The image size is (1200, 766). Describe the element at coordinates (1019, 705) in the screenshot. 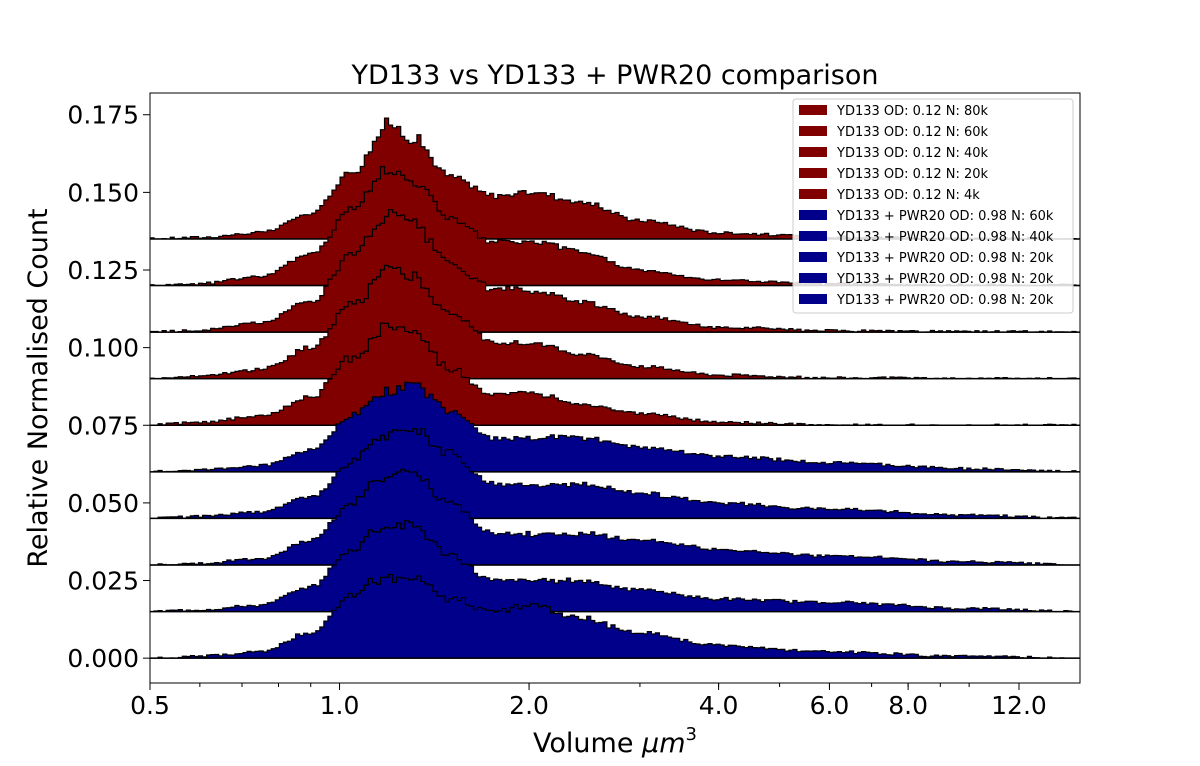

I see `x-tick-label: 12.0` at that location.